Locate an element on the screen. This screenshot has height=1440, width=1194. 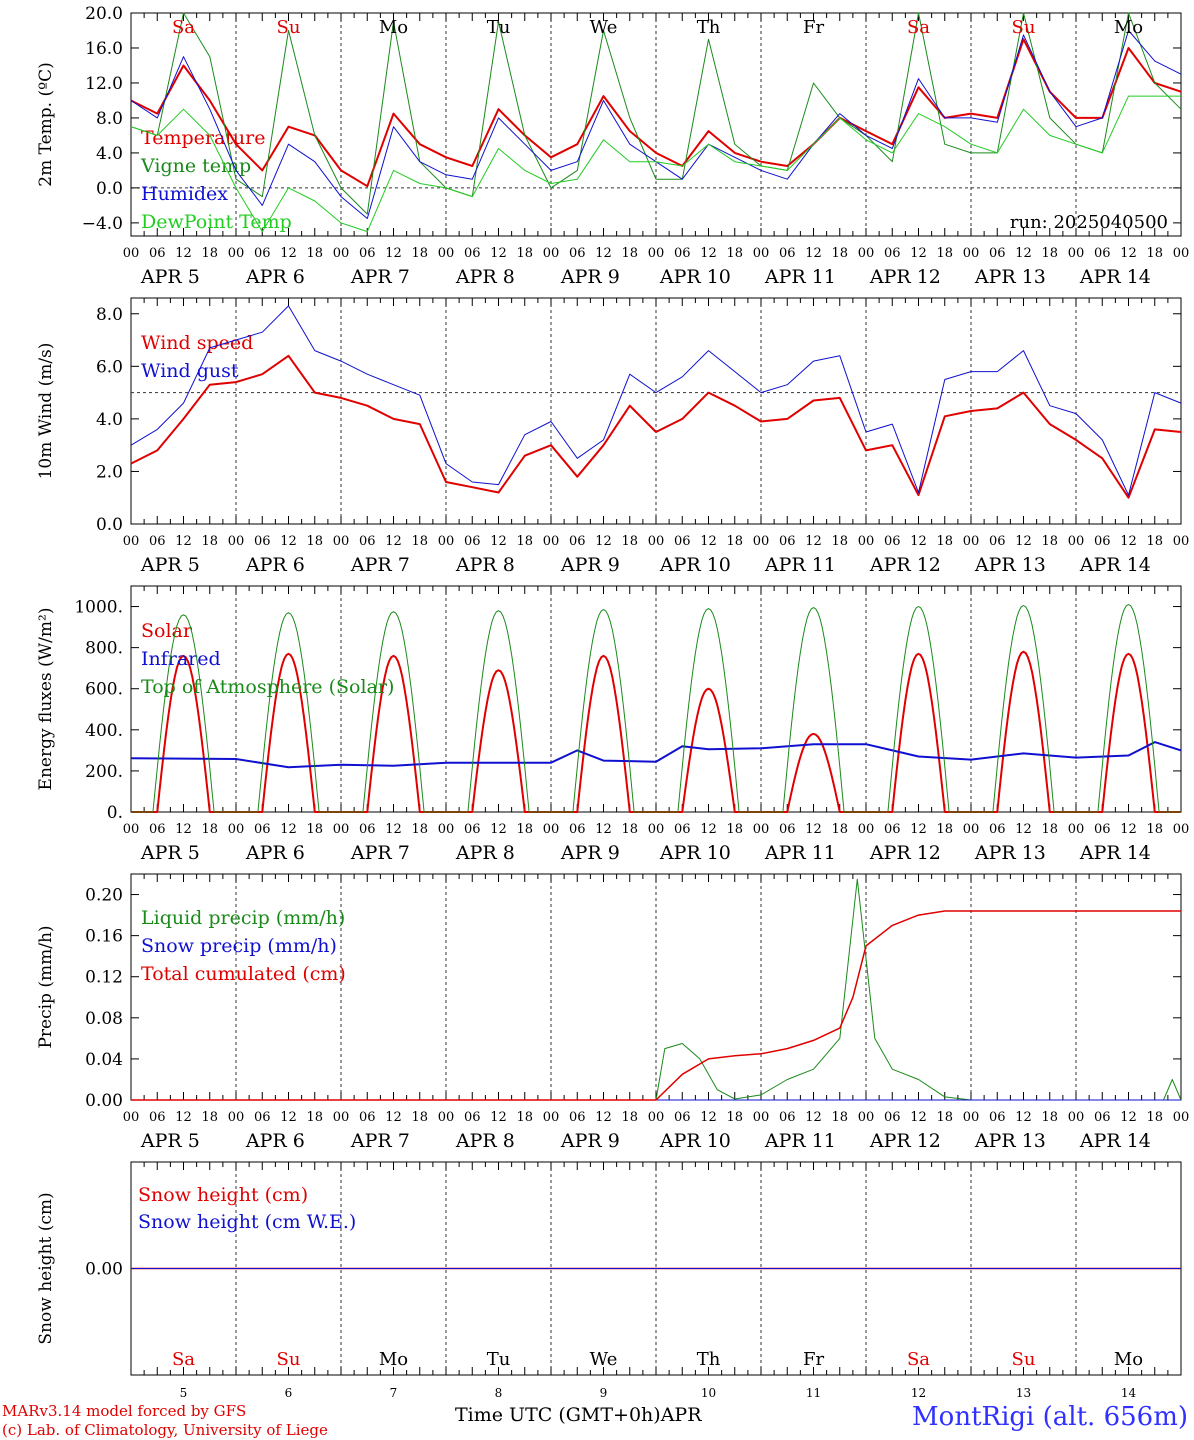
legend-entry: DewPoint Temp is located at coordinates (216, 222).